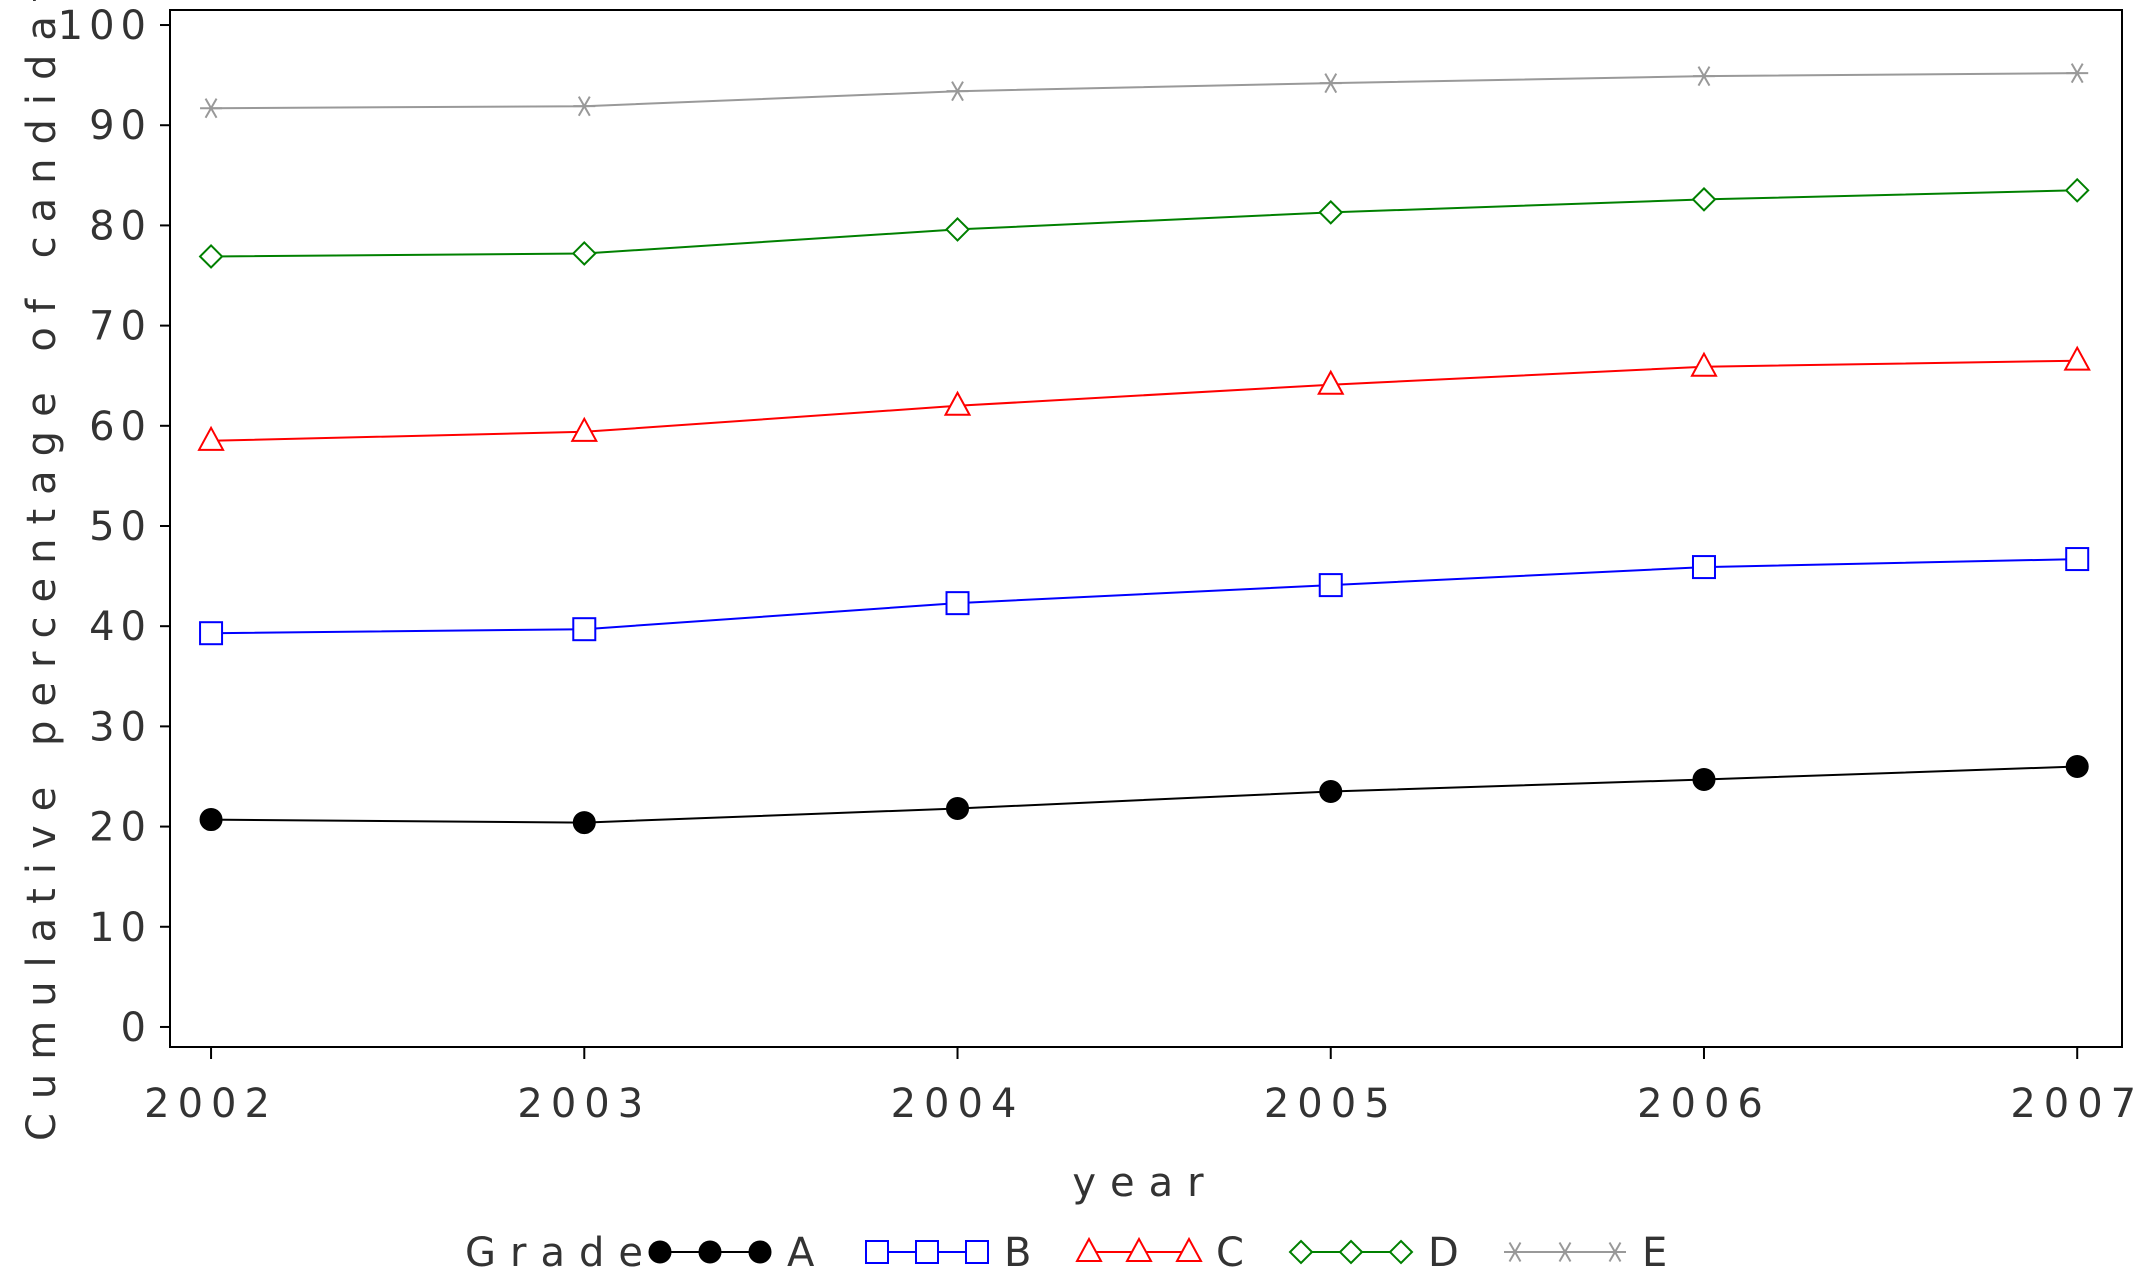  I want to click on y-axis: 0 10 20 30 40 50 60 70 80 90 100, so click(114, 527).